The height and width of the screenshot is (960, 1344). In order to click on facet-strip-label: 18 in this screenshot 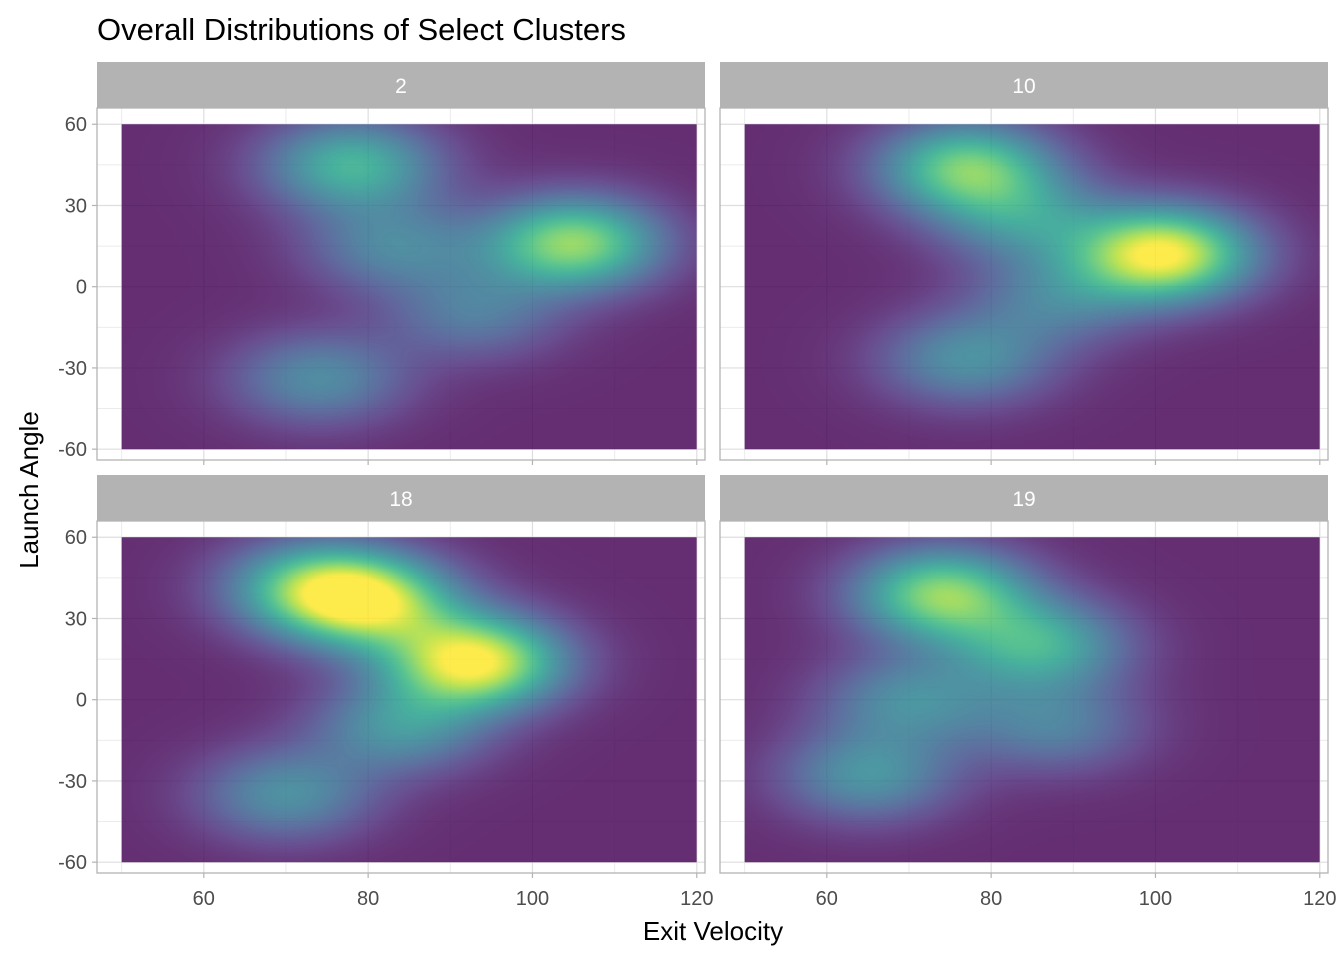, I will do `click(400, 499)`.